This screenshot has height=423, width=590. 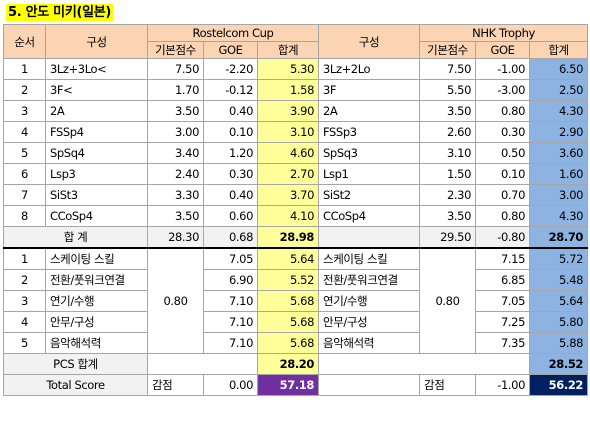 What do you see at coordinates (448, 195) in the screenshot?
I see `element-base-2: 2.30` at bounding box center [448, 195].